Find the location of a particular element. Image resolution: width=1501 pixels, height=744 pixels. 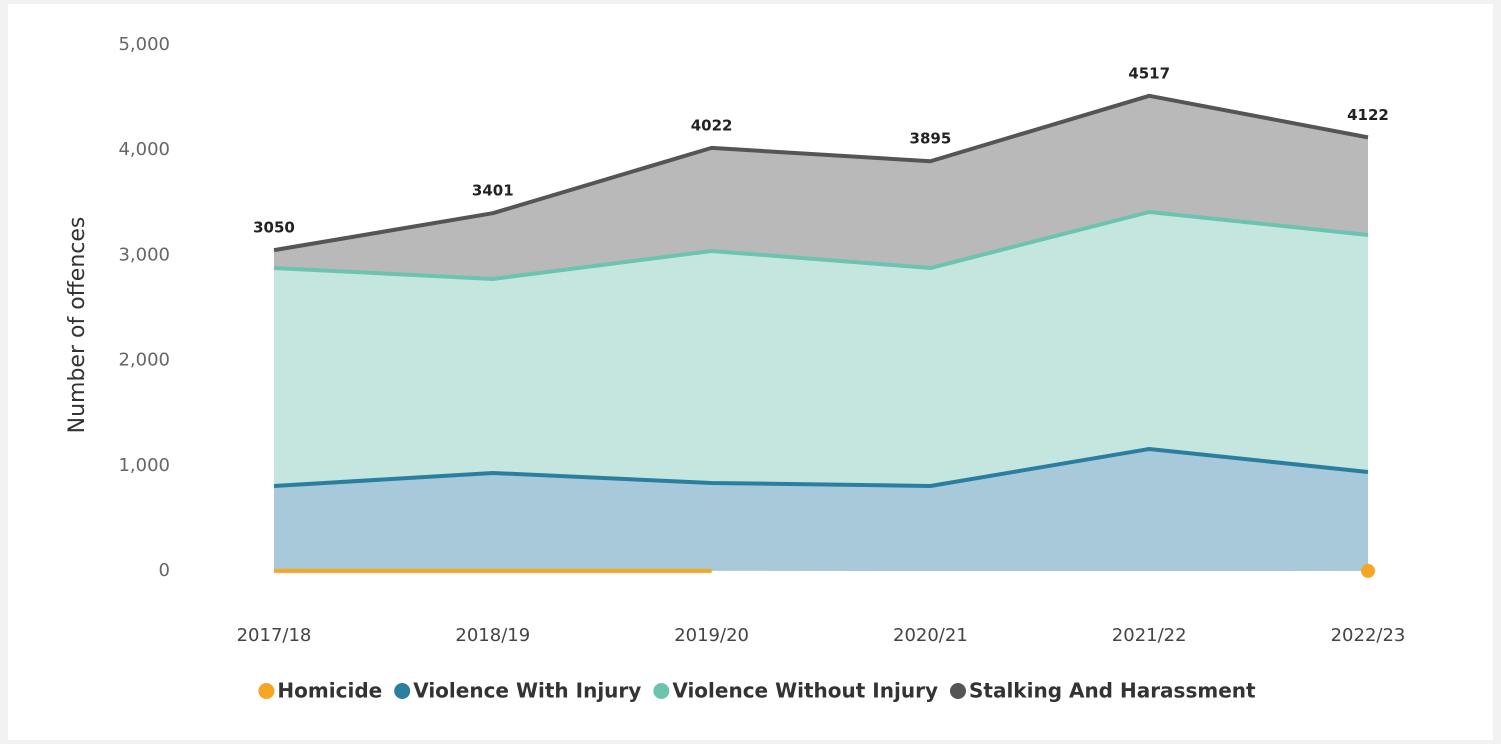

y-tick-label: 5,000 is located at coordinates (144, 44).